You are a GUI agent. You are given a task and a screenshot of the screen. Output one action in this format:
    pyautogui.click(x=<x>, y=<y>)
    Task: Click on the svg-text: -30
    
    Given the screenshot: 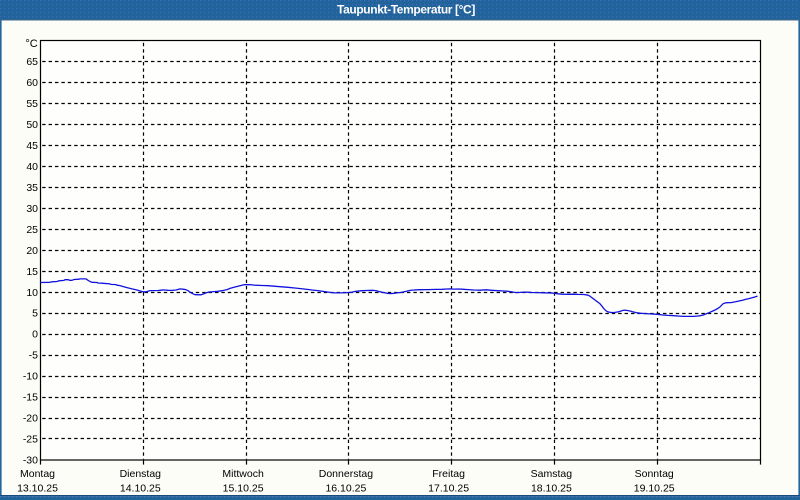 What is the action you would take?
    pyautogui.click(x=30, y=461)
    